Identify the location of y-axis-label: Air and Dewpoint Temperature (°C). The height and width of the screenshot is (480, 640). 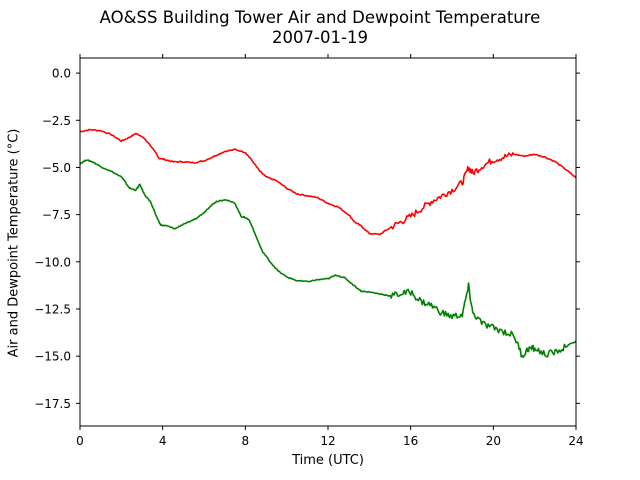
(14, 243).